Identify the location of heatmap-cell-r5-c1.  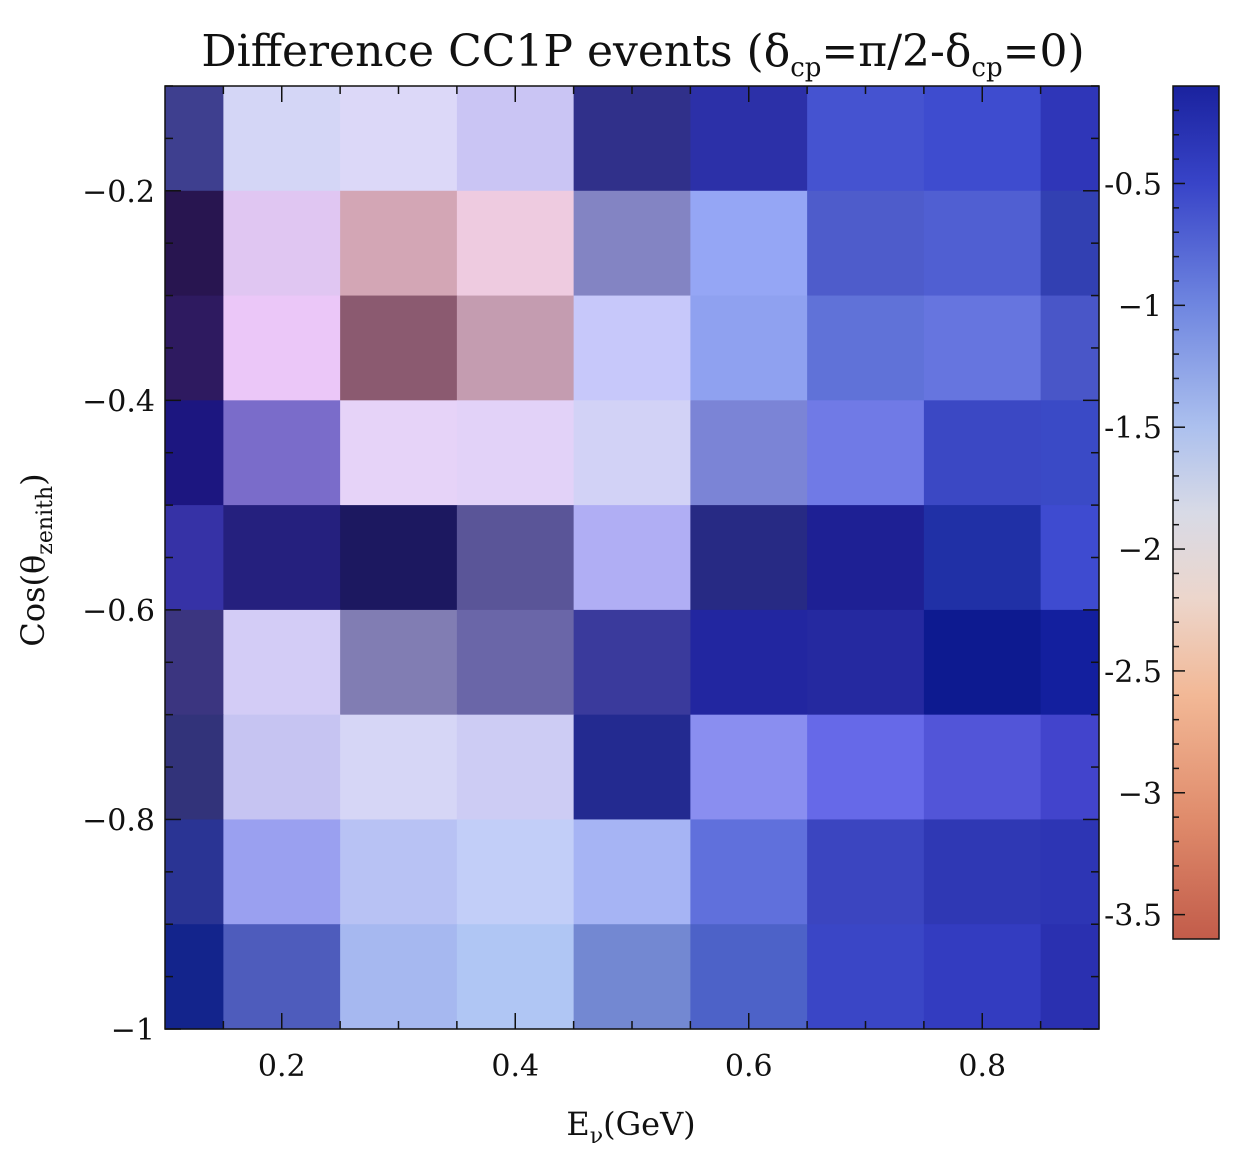
(282, 558).